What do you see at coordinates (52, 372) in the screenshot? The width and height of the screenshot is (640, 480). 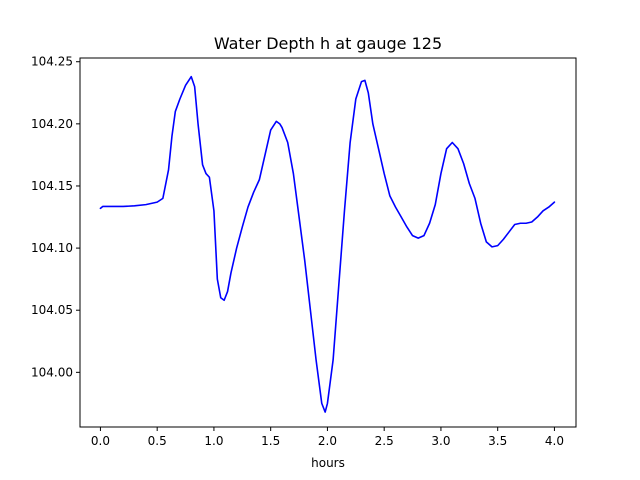 I see `y-tick-label: 104.00` at bounding box center [52, 372].